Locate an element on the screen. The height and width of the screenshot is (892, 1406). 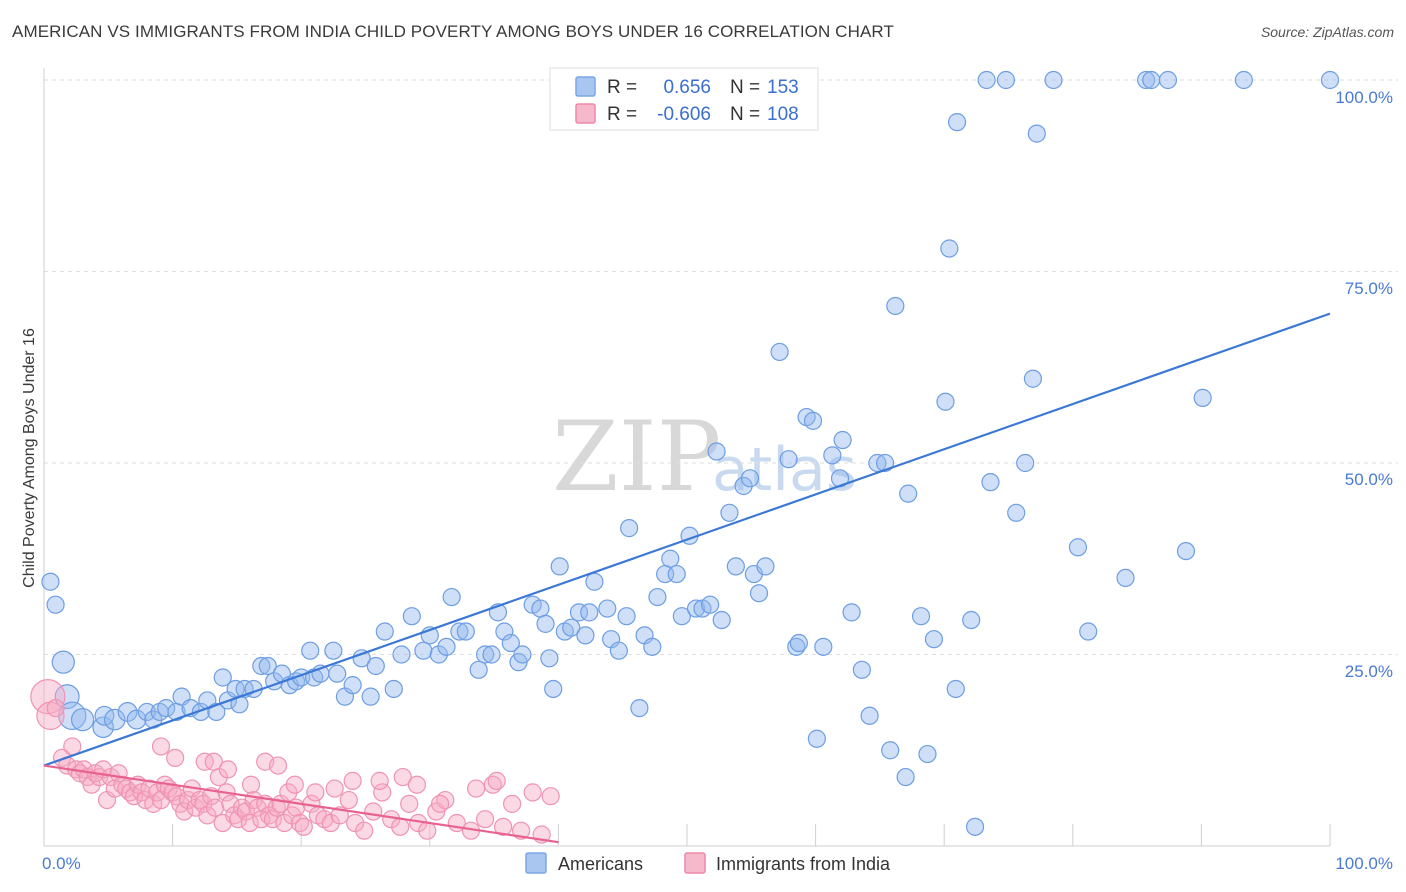
bottom-legend-label-americans: Americans is located at coordinates (600, 864).